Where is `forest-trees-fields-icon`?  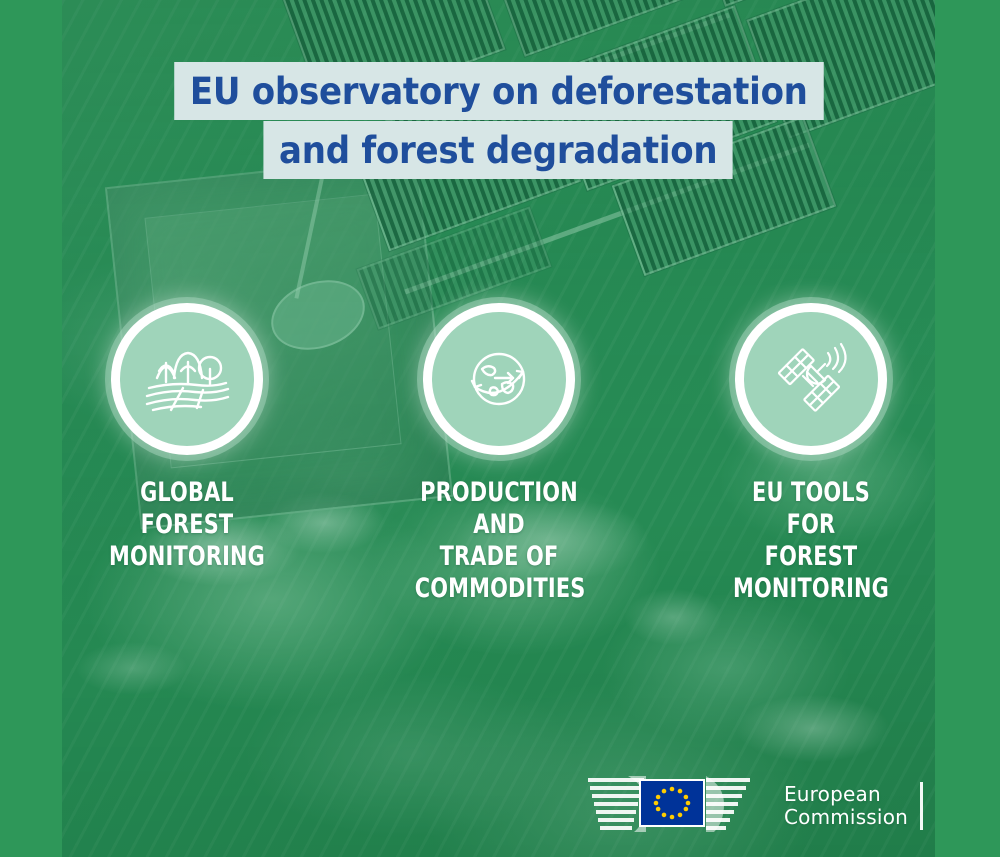 forest-trees-fields-icon is located at coordinates (187, 379).